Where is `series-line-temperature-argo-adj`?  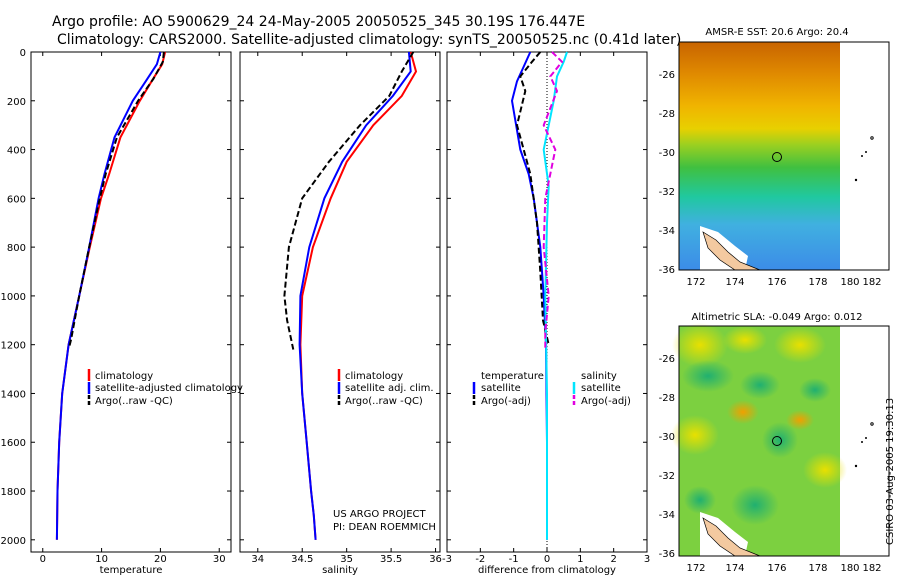
series-line-temperature-argo-adj is located at coordinates (532, 198).